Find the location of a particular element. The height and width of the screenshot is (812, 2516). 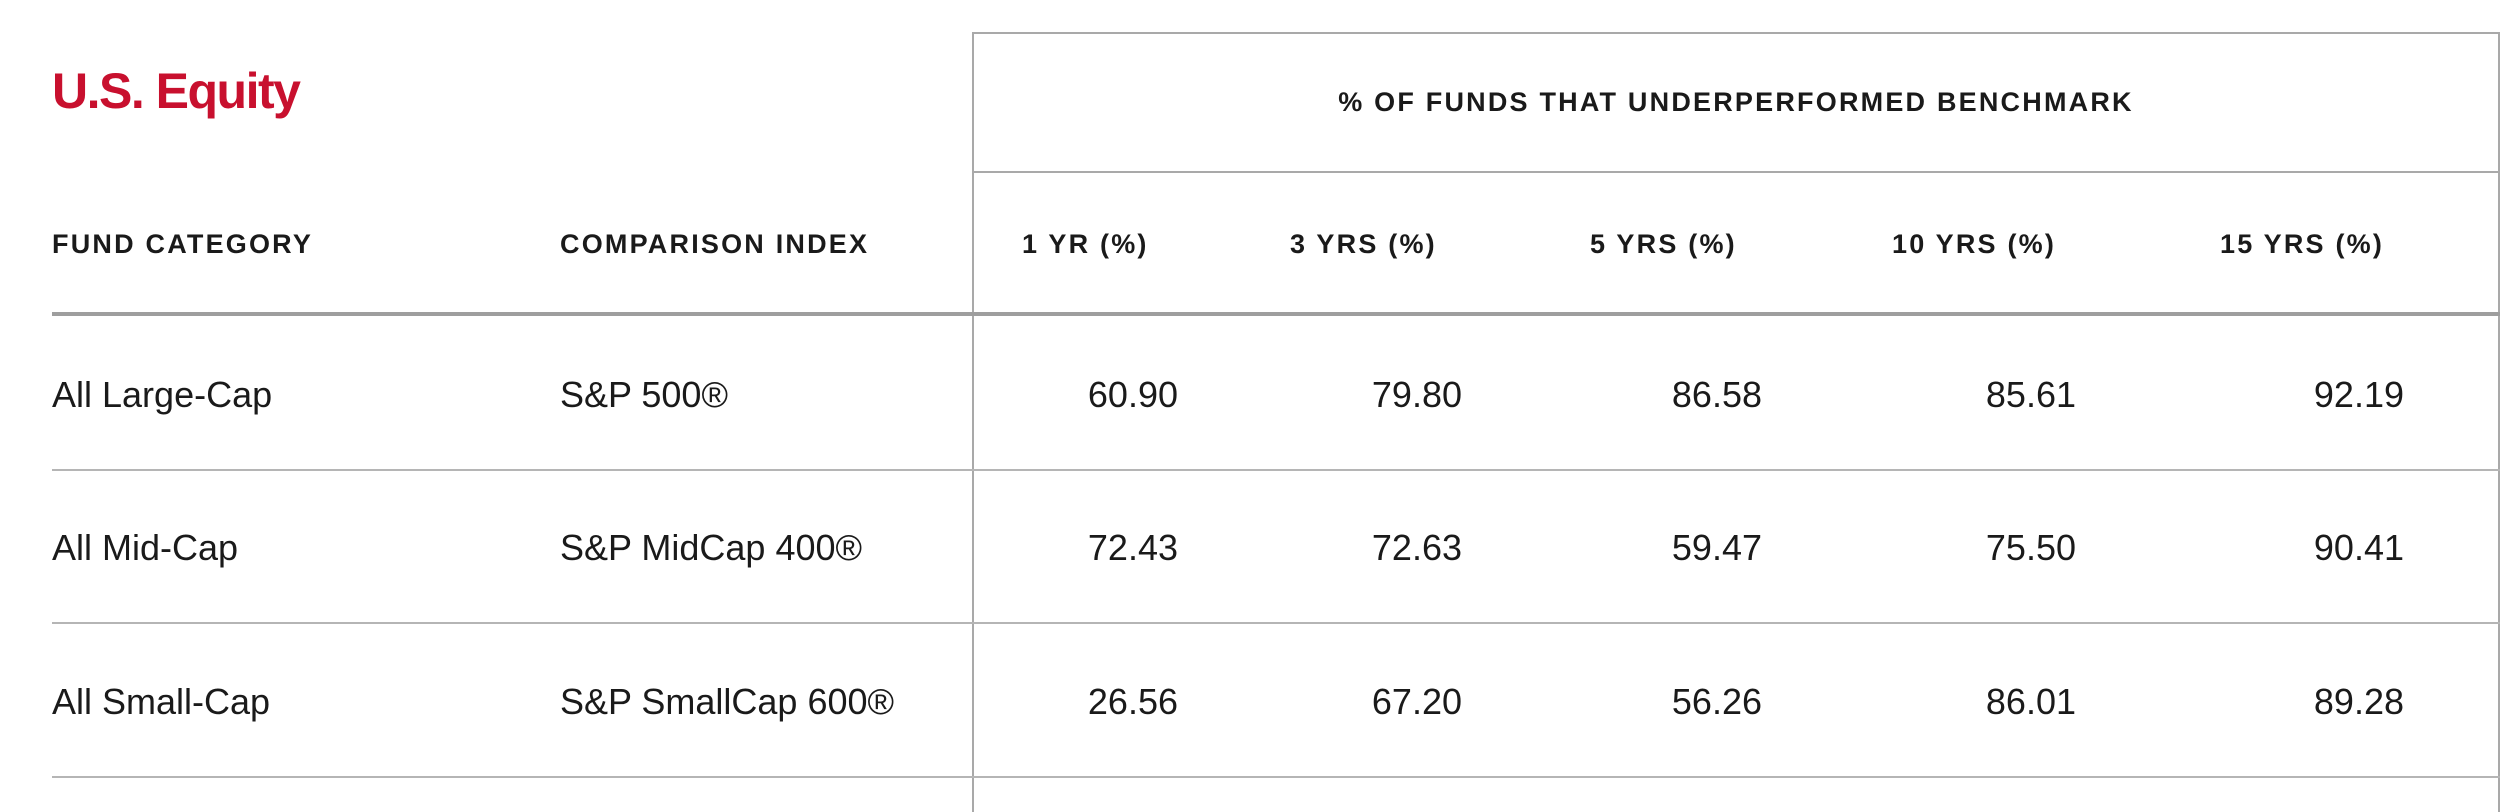

row-3-yr5: 56.26 is located at coordinates (1716, 701).